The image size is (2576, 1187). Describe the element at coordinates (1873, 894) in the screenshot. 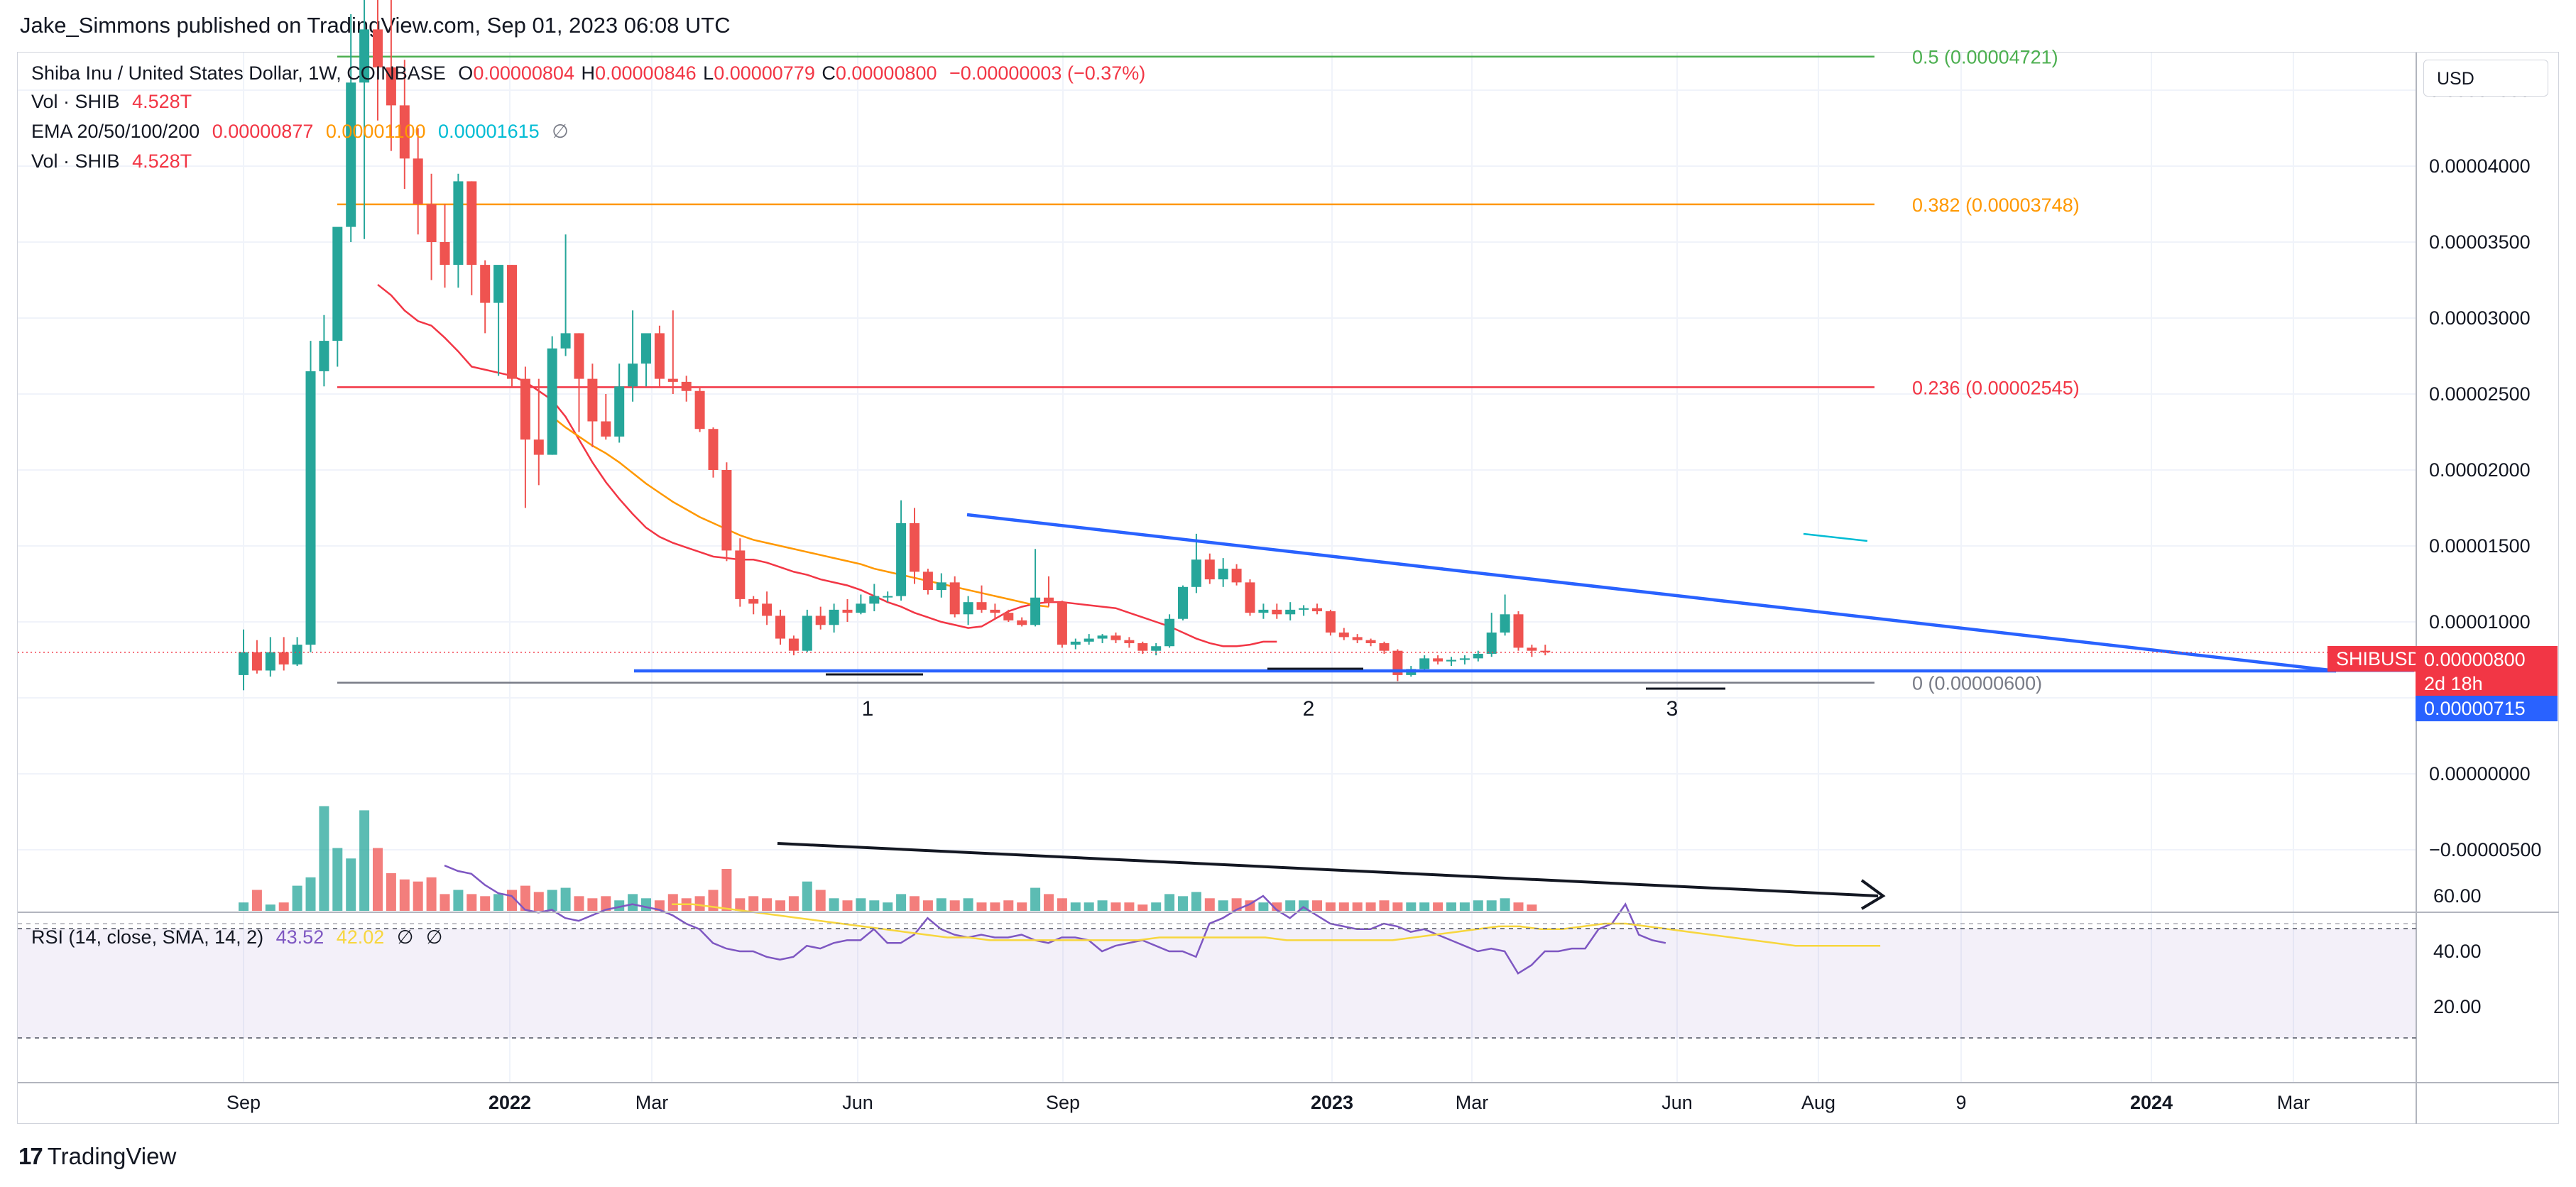

I see `volume-trend-arrowhead` at that location.